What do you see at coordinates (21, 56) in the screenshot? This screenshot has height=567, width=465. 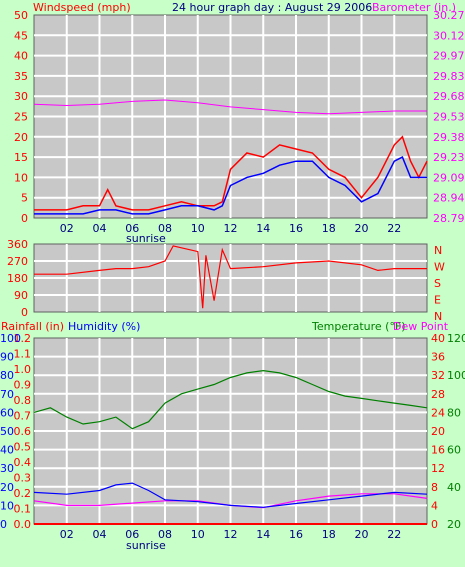 I see `windspeed-tick-label: 40` at bounding box center [21, 56].